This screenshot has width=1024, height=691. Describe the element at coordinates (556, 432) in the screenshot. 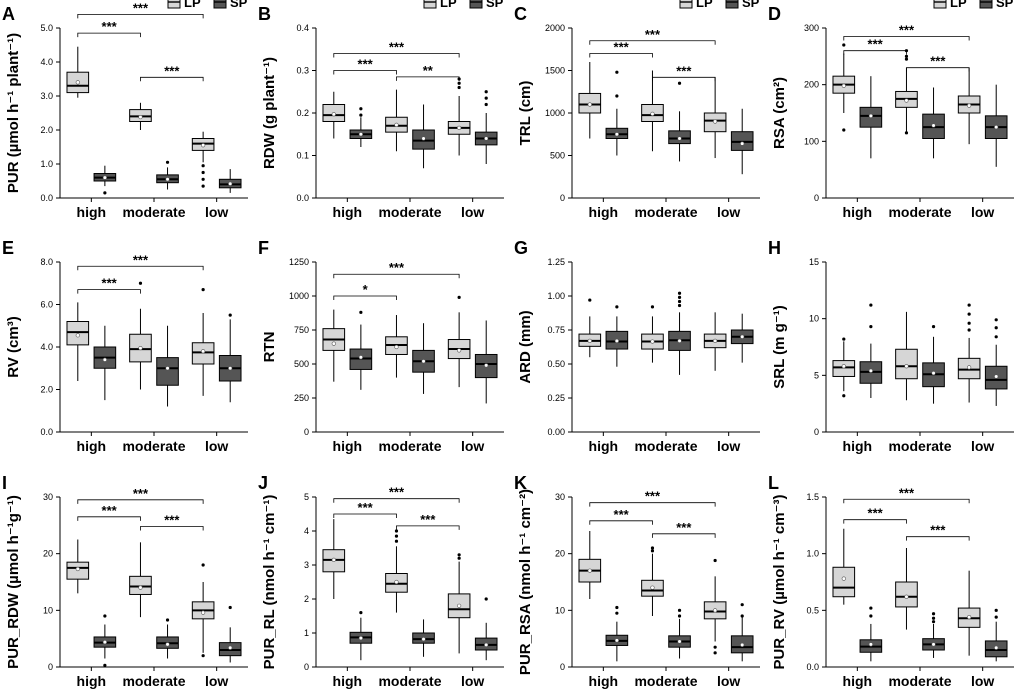

I see `y-tick-label: 0.00` at that location.